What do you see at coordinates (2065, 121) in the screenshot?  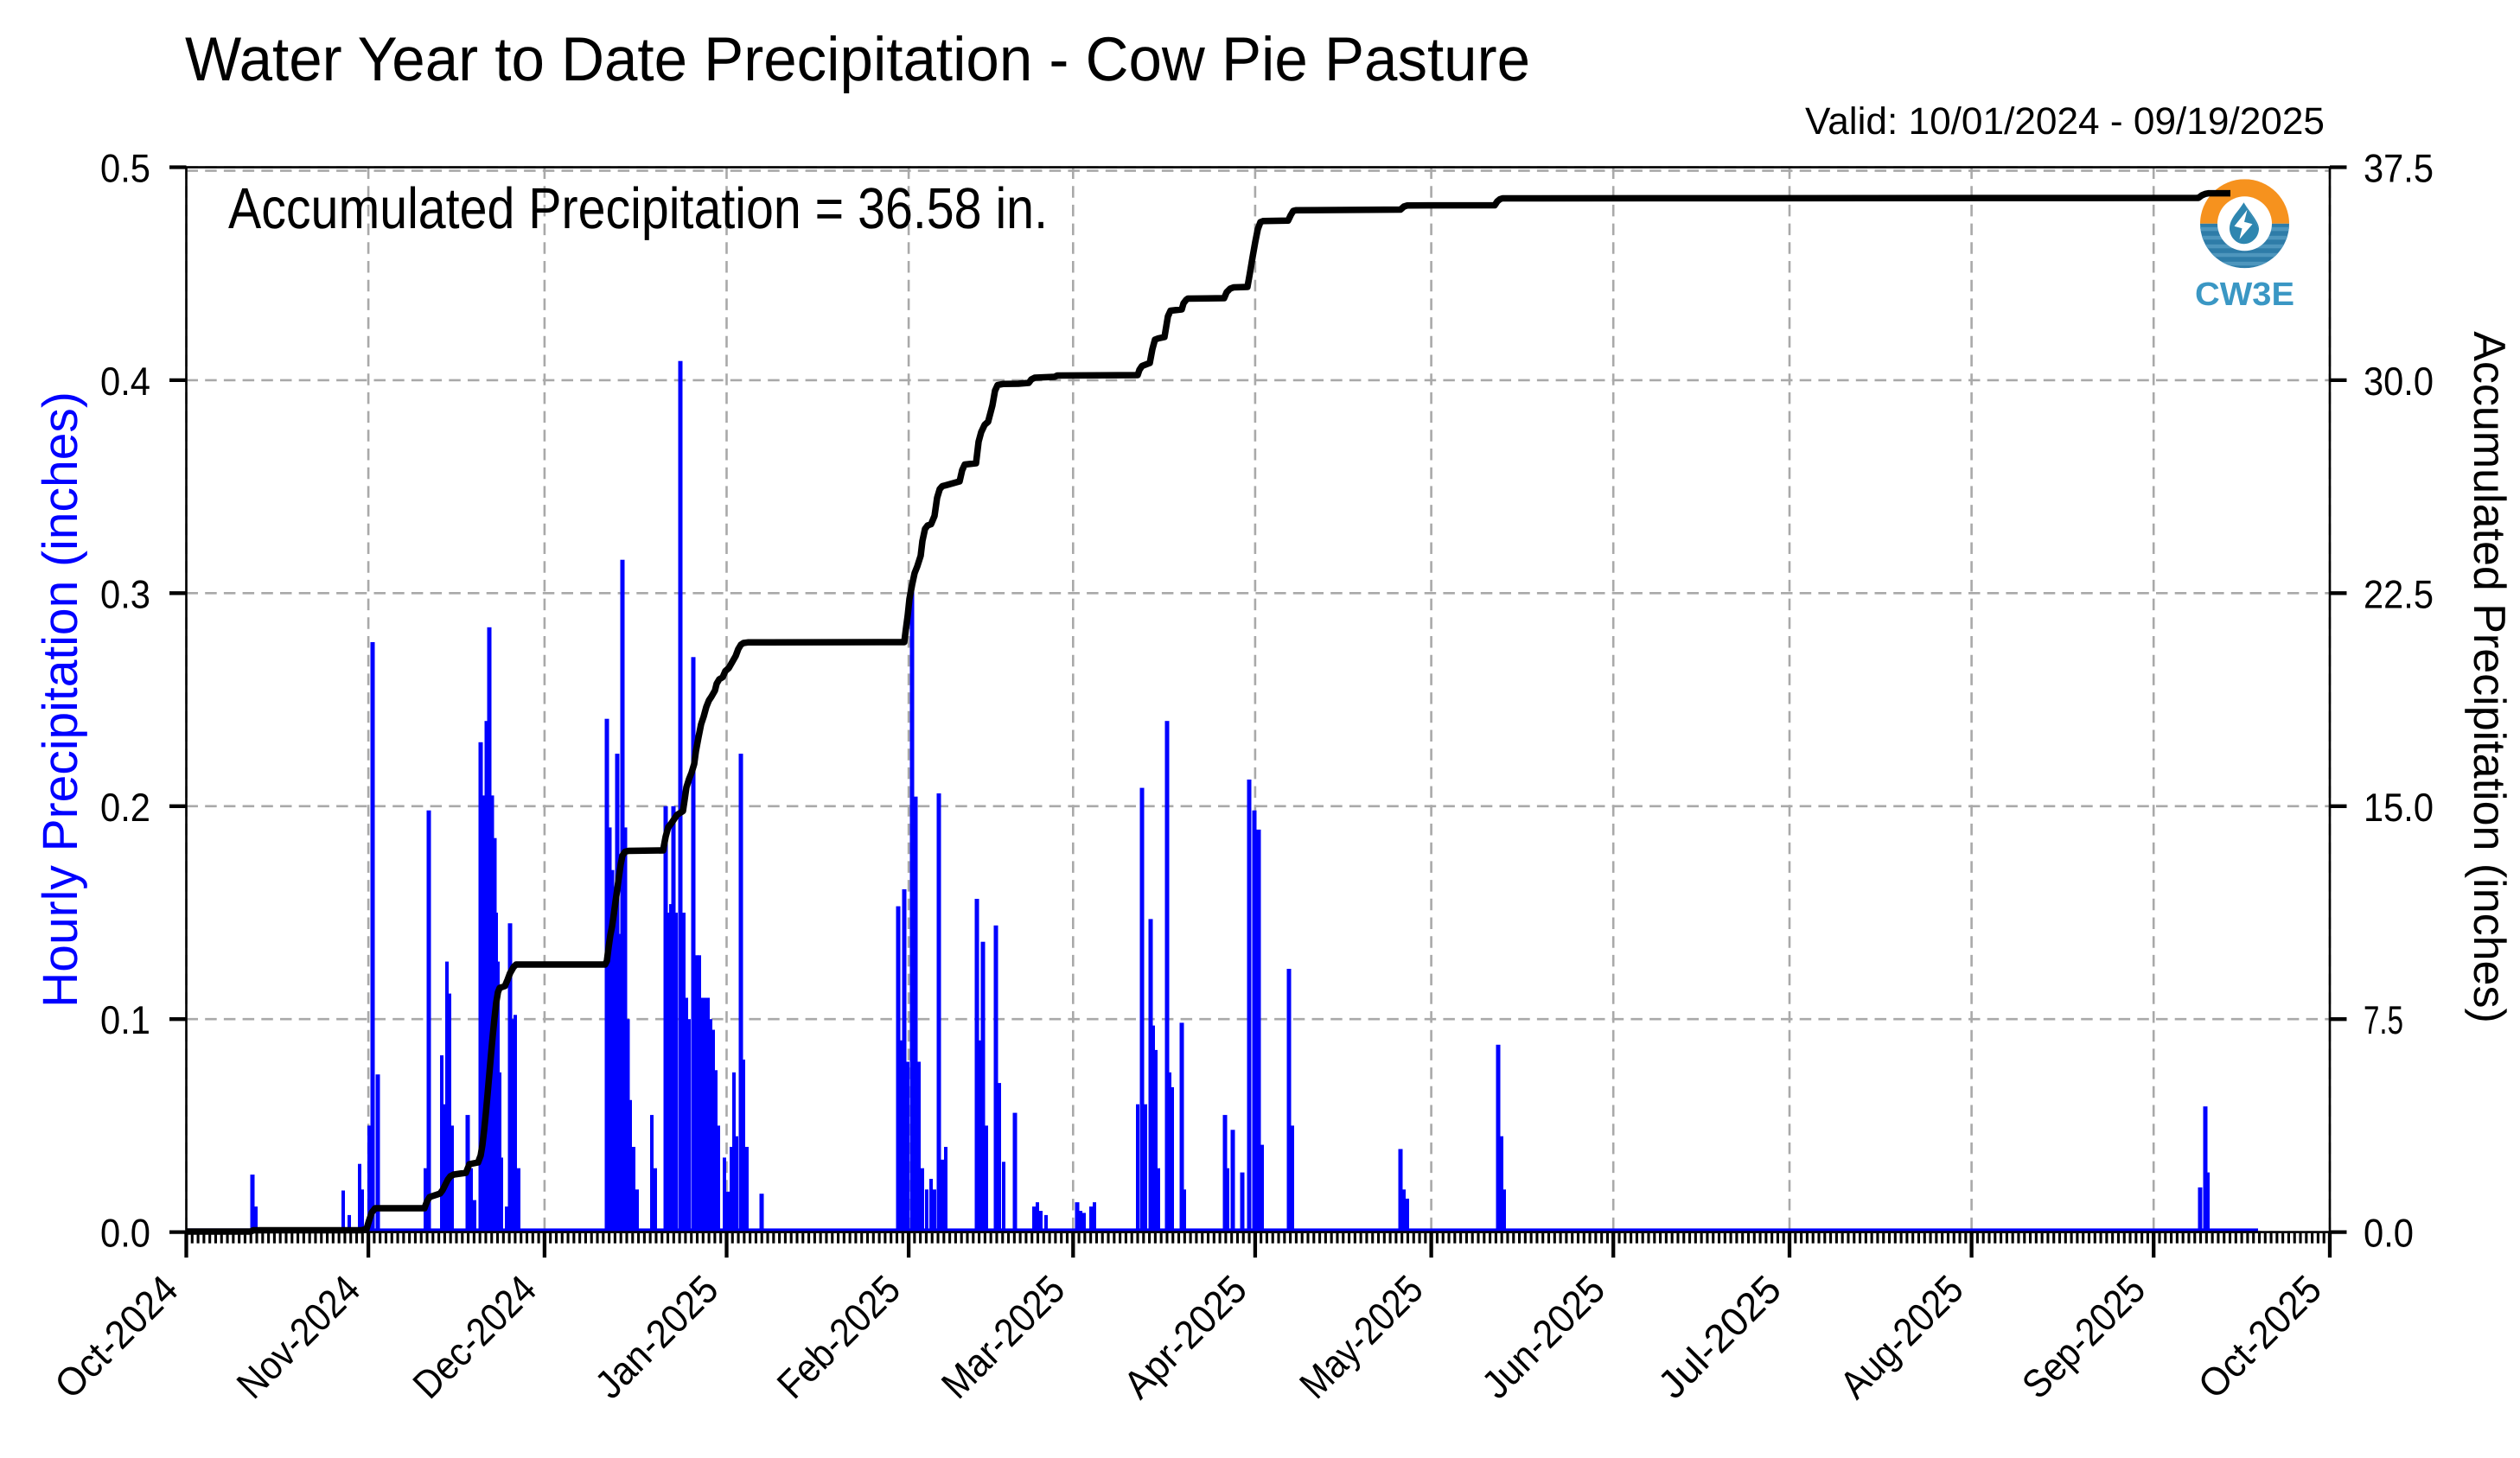 I see `svg-text: Valid: 10/01/2024 - 09/19/2025` at bounding box center [2065, 121].